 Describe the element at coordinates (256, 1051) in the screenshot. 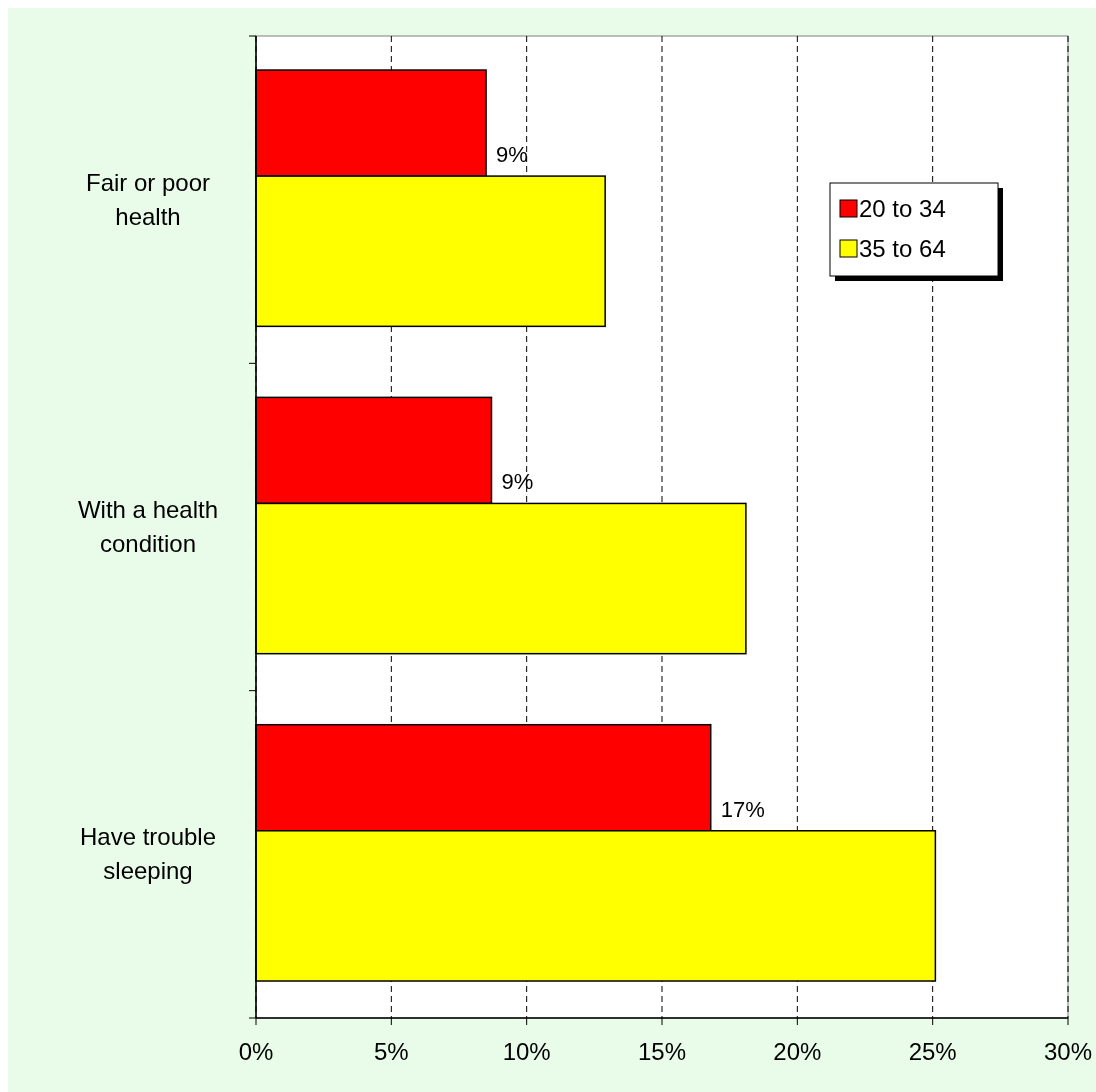

I see `x-tick-label: 0%` at that location.